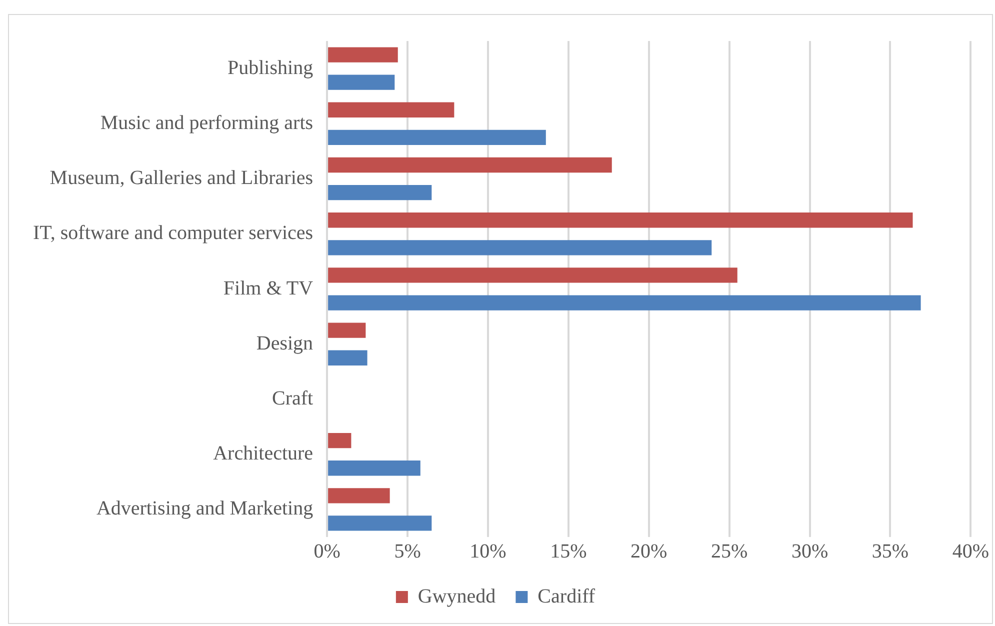 Image resolution: width=995 pixels, height=626 pixels. What do you see at coordinates (173, 233) in the screenshot?
I see `y-tick-label: IT, software and computer services` at bounding box center [173, 233].